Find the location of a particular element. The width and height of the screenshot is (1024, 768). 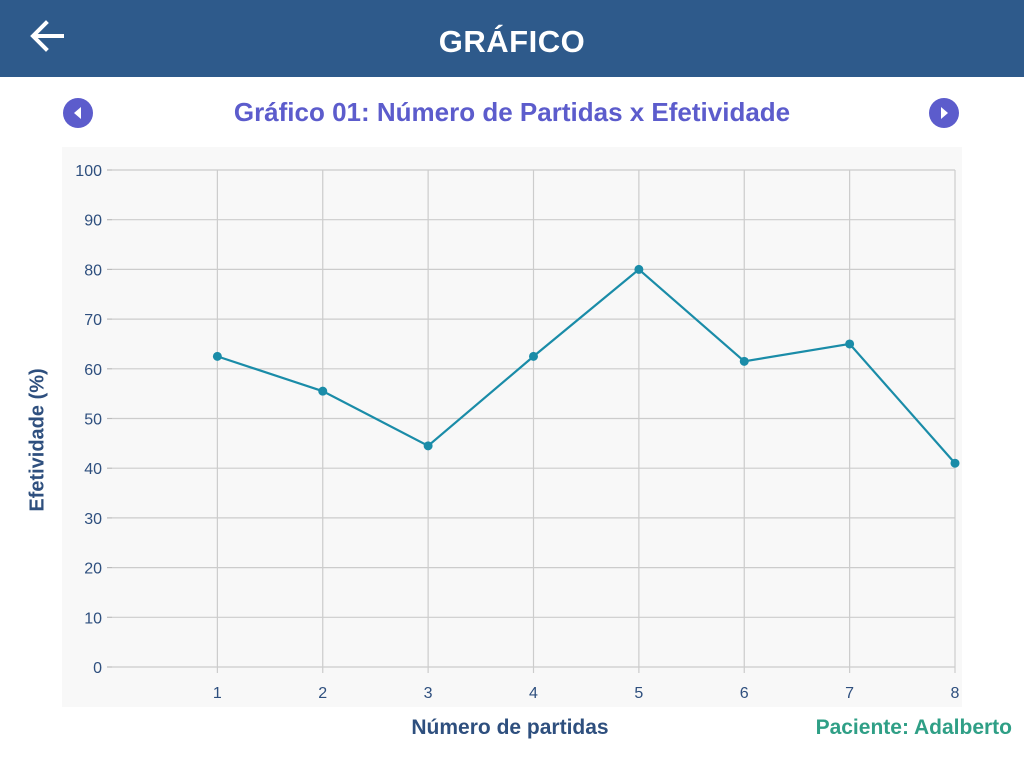

caret-left-icon is located at coordinates (77, 113).